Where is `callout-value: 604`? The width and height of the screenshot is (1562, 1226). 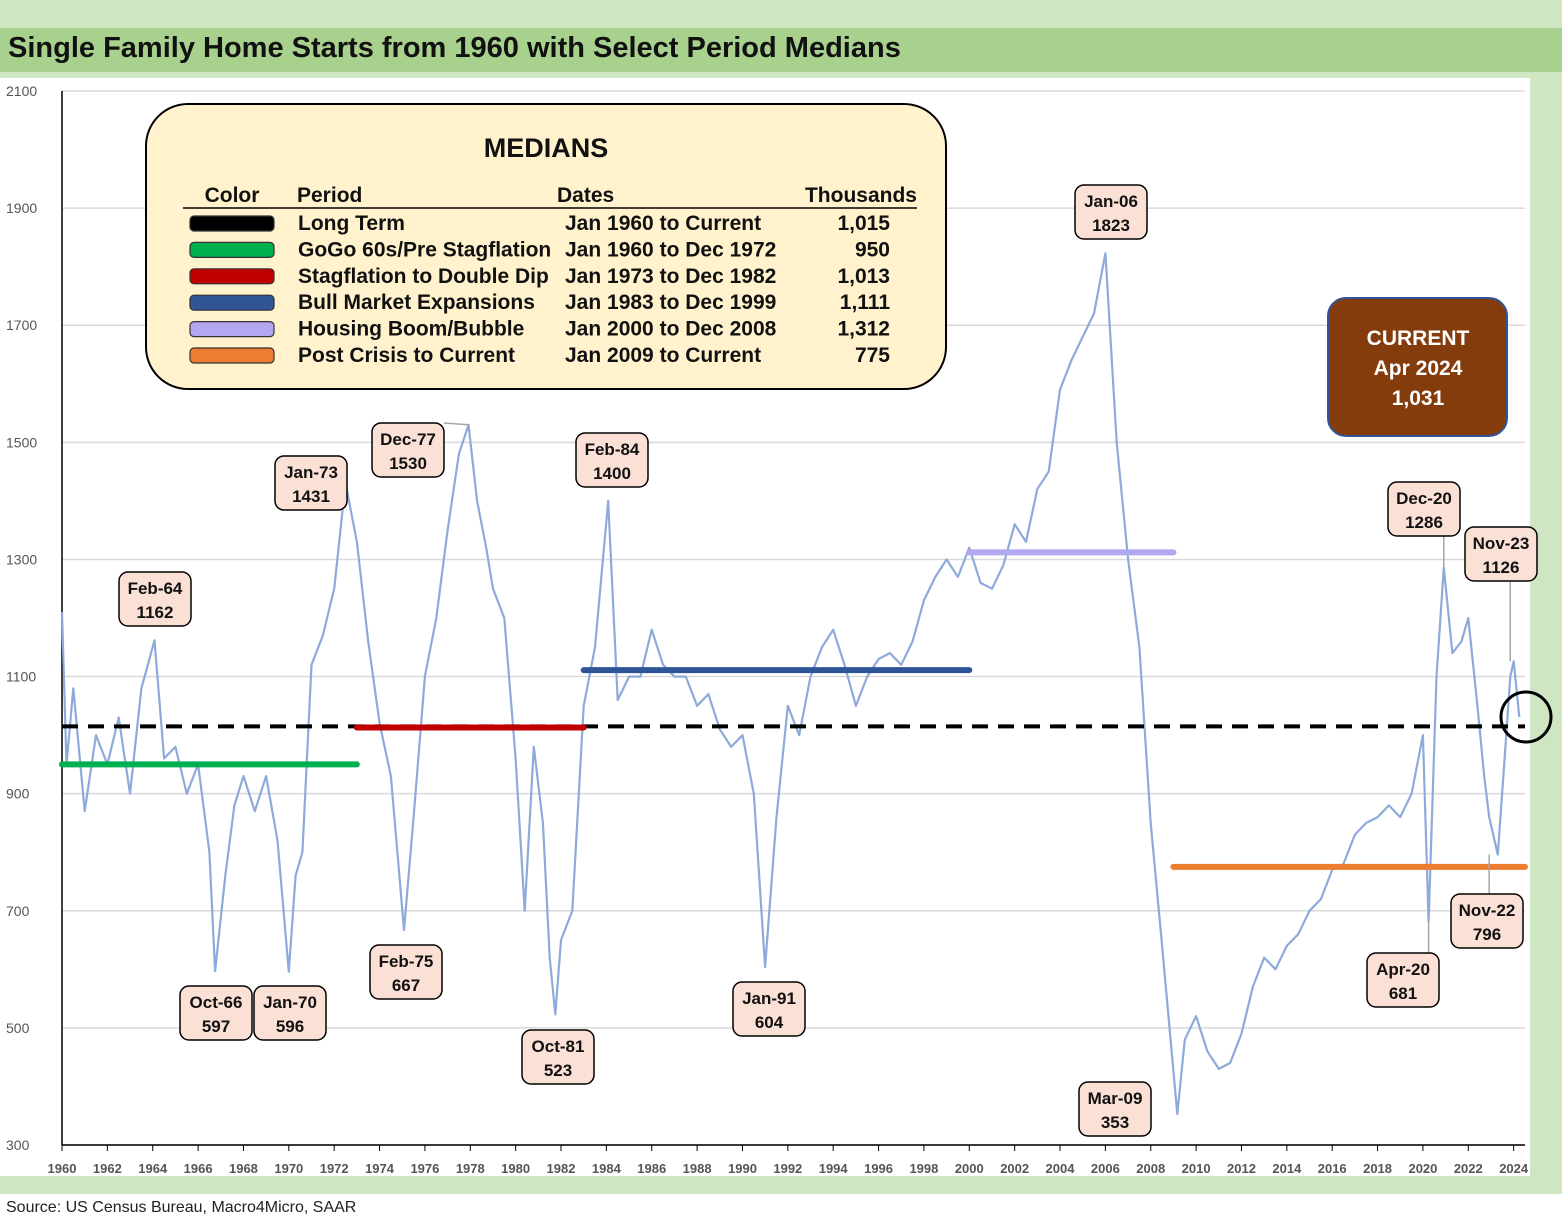
callout-value: 604 is located at coordinates (769, 1022).